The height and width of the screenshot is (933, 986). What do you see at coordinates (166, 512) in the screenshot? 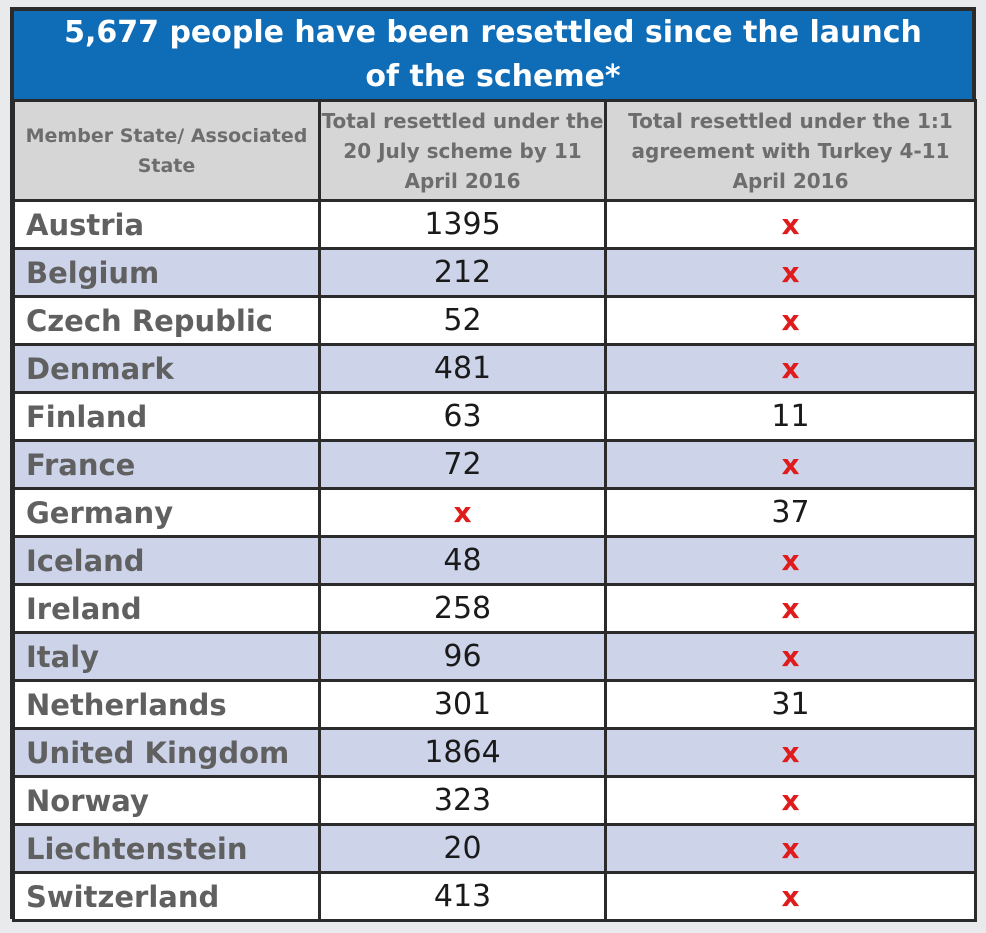
I see `member-state-cell: Germany` at bounding box center [166, 512].